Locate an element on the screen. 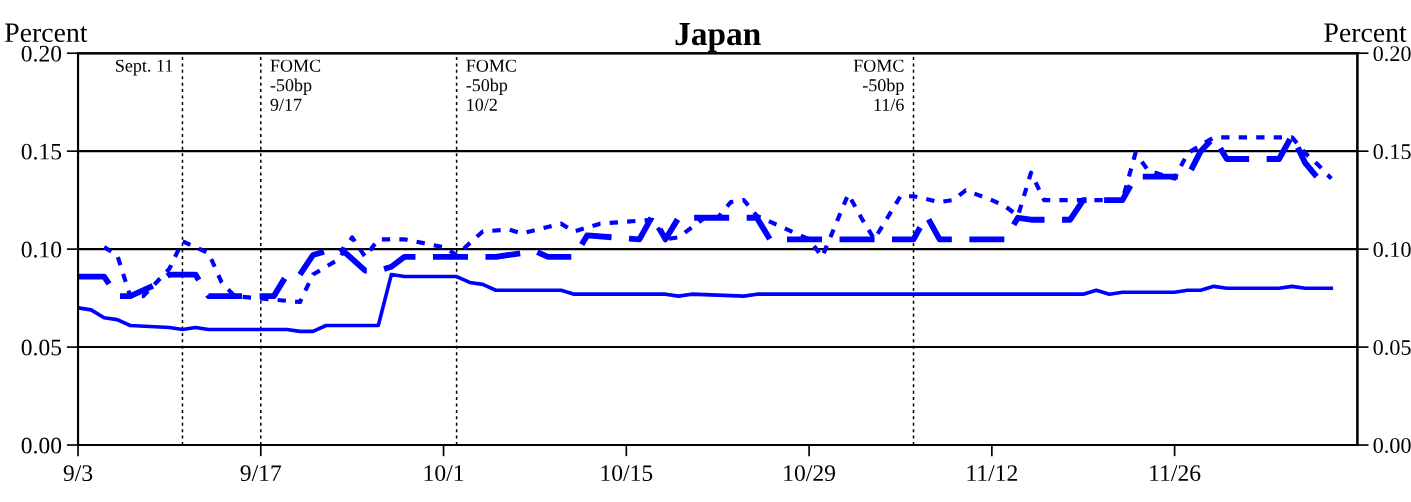 This screenshot has width=1411, height=502. y-axis-title: Percent is located at coordinates (46, 33).